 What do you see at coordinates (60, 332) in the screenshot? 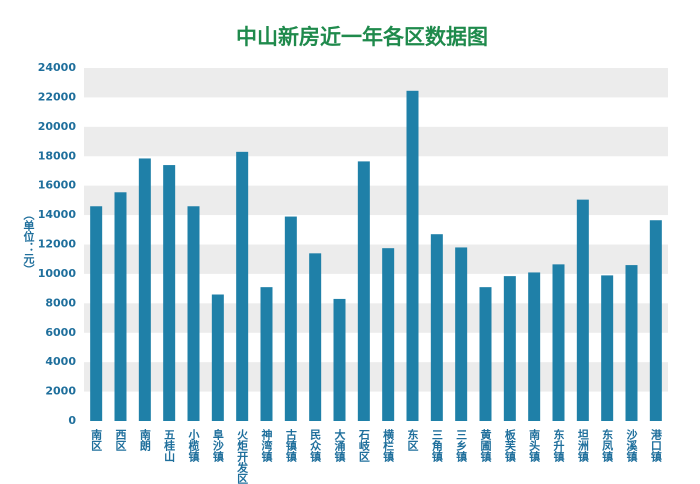
I see `y-tick-label: 6000` at bounding box center [60, 332].